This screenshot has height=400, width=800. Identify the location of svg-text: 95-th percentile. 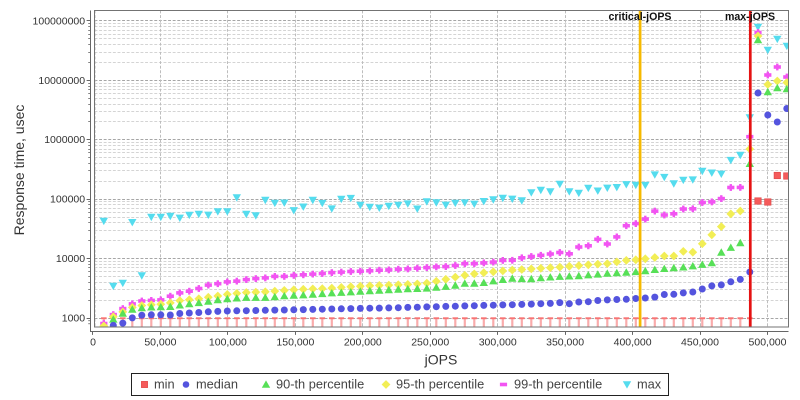
(440, 384).